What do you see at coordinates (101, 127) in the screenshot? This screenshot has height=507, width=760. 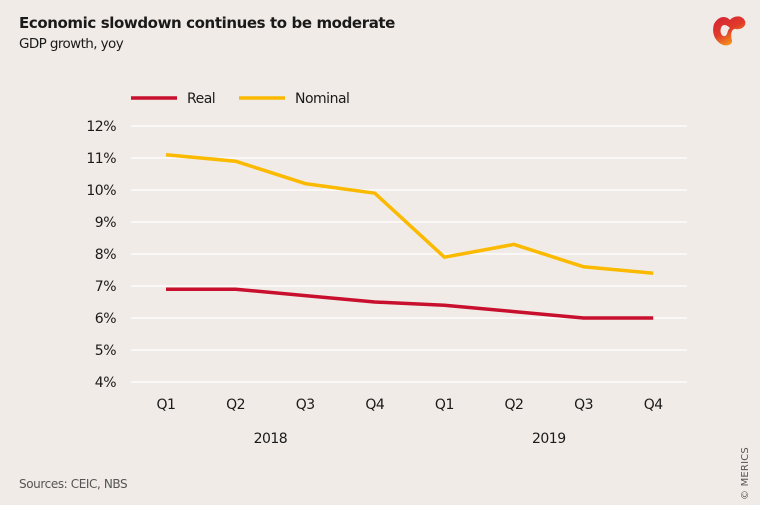 I see `y-tick-label: 12%` at bounding box center [101, 127].